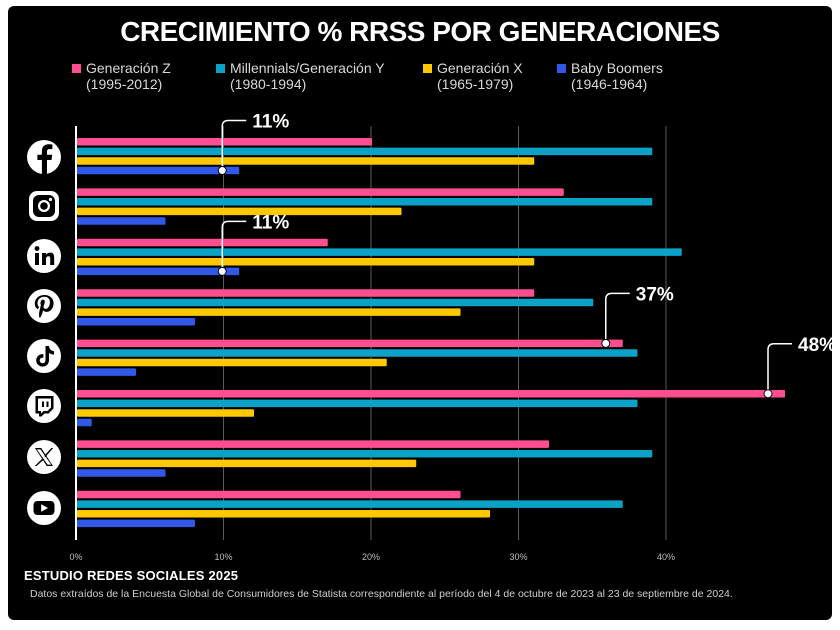  Describe the element at coordinates (44, 306) in the screenshot. I see `pinterest-icon` at that location.